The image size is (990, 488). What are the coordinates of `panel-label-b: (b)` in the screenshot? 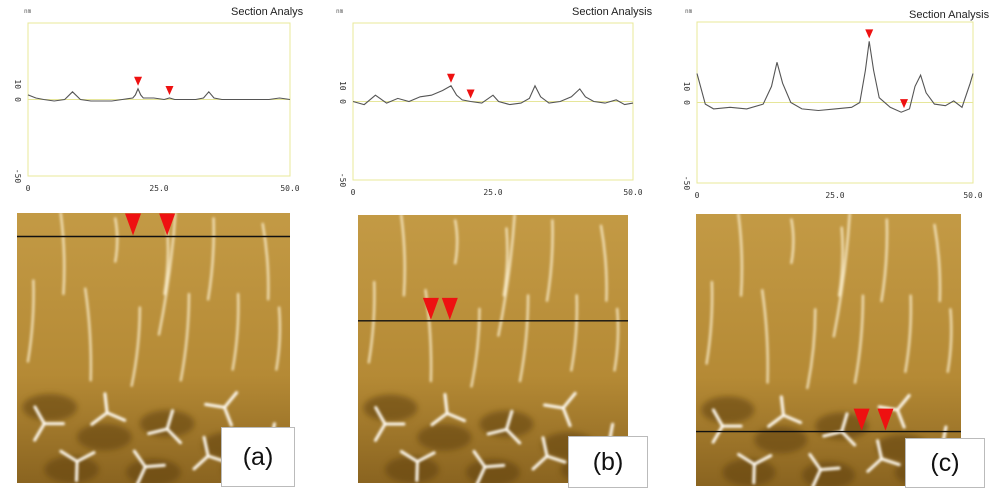 It's located at (608, 462).